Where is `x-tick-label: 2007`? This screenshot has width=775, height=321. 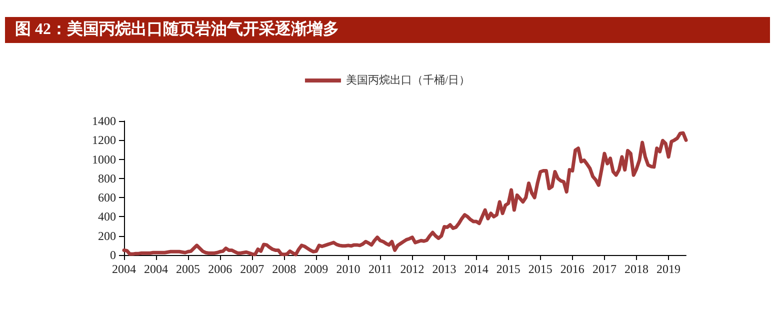
x-tick-label: 2007 is located at coordinates (252, 269).